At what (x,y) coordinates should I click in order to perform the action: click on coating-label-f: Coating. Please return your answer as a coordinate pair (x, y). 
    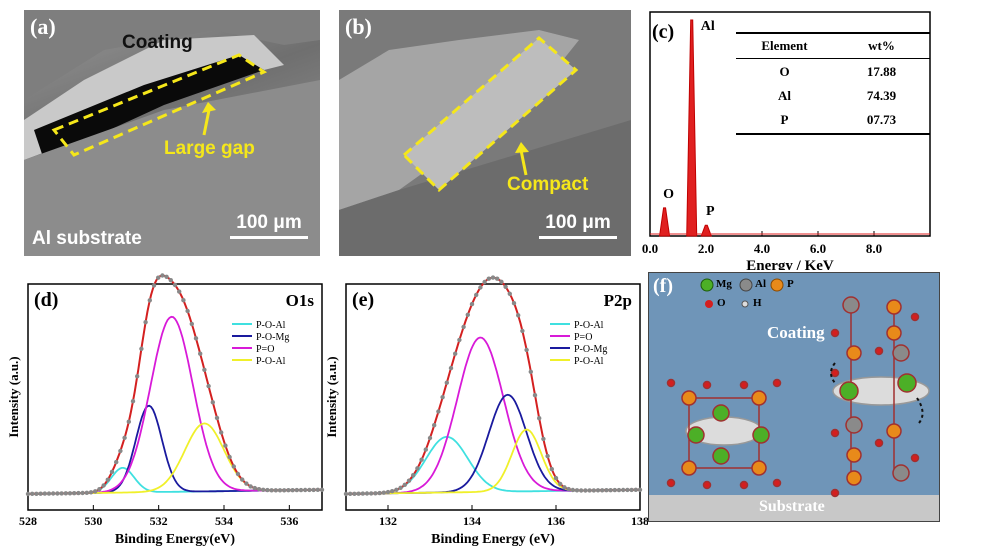
    Looking at the image, I should click on (796, 332).